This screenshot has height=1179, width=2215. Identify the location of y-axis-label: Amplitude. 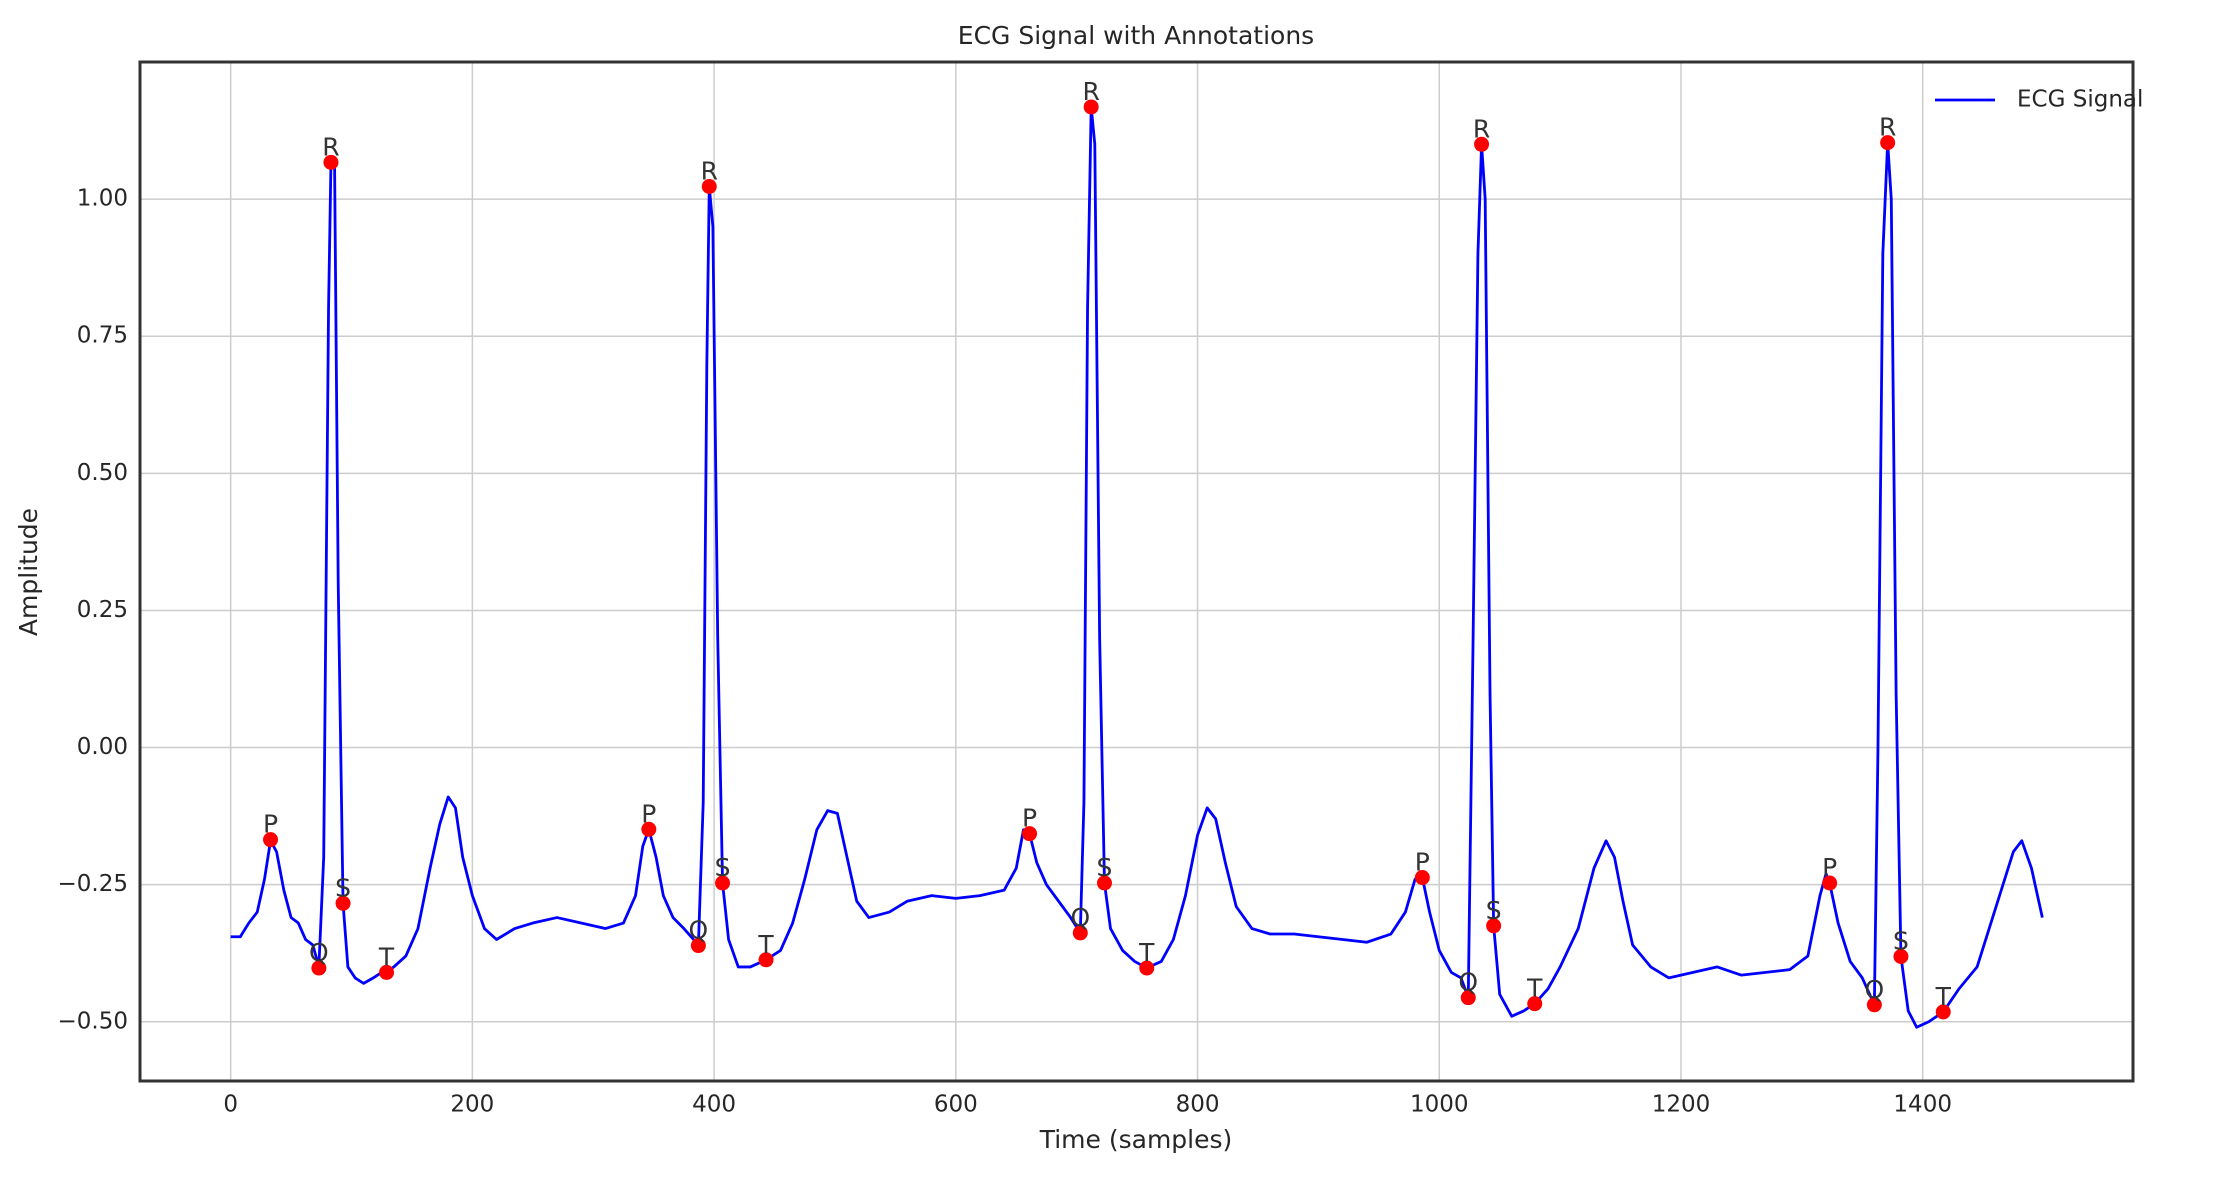
(28, 572).